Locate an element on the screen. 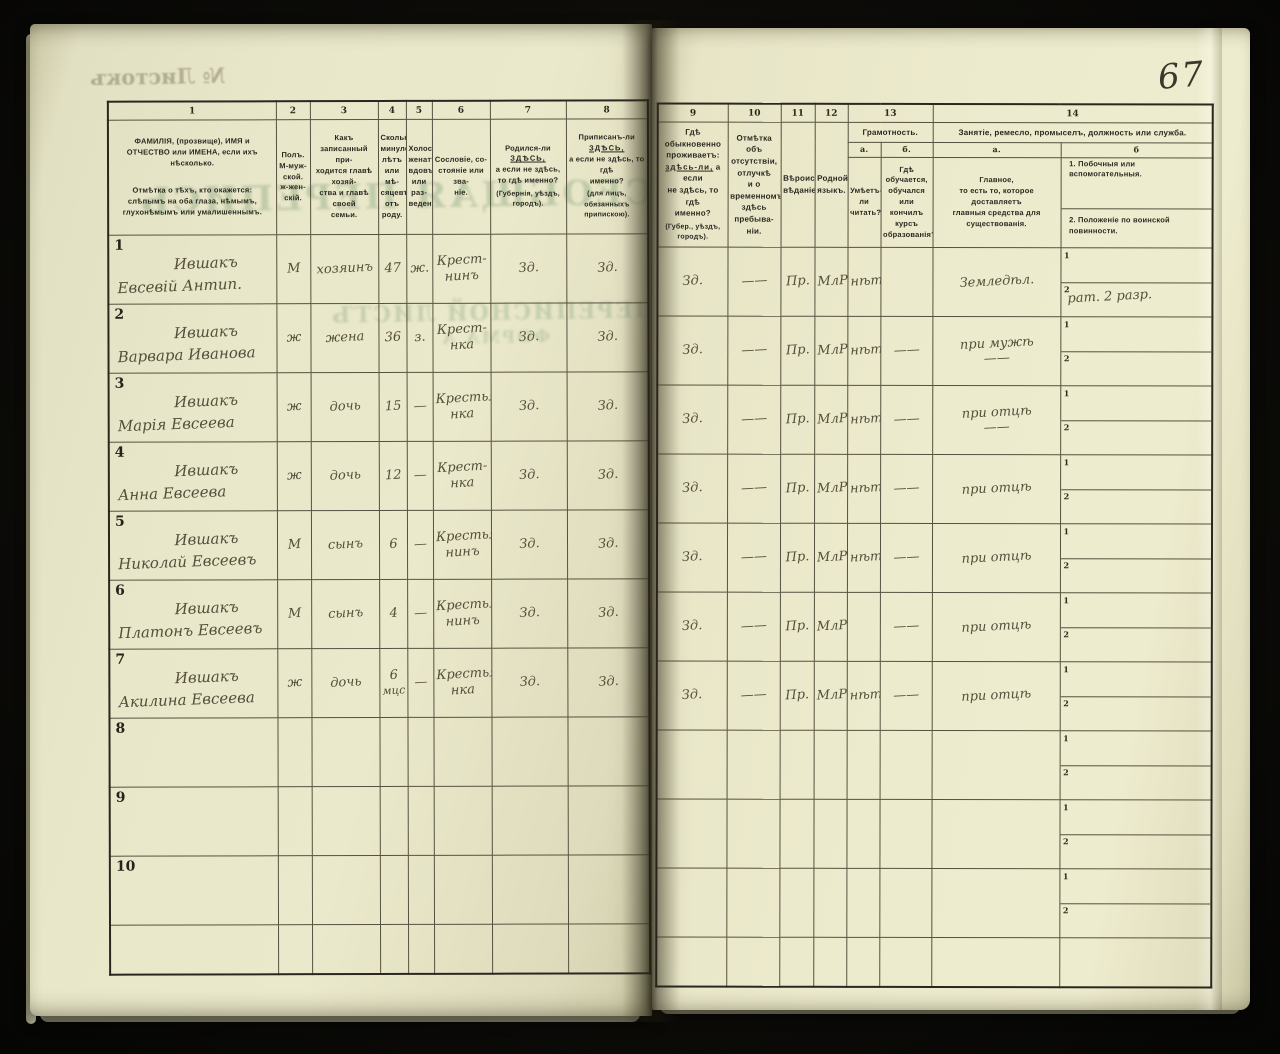 The width and height of the screenshot is (1280, 1054). cell-name: 10 is located at coordinates (194, 890).